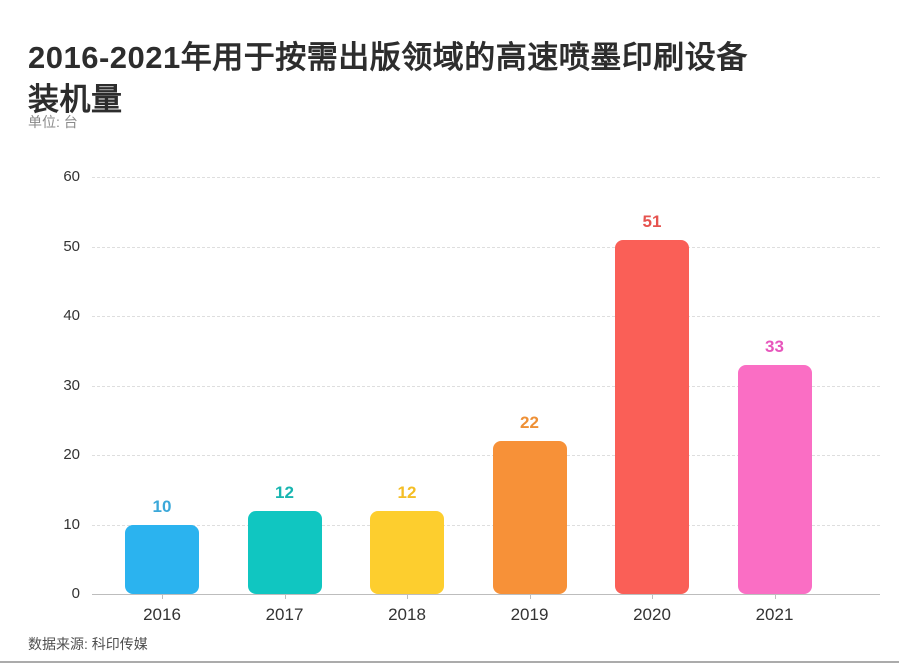  I want to click on data-source-label: 数据来源: 科印传媒, so click(88, 644).